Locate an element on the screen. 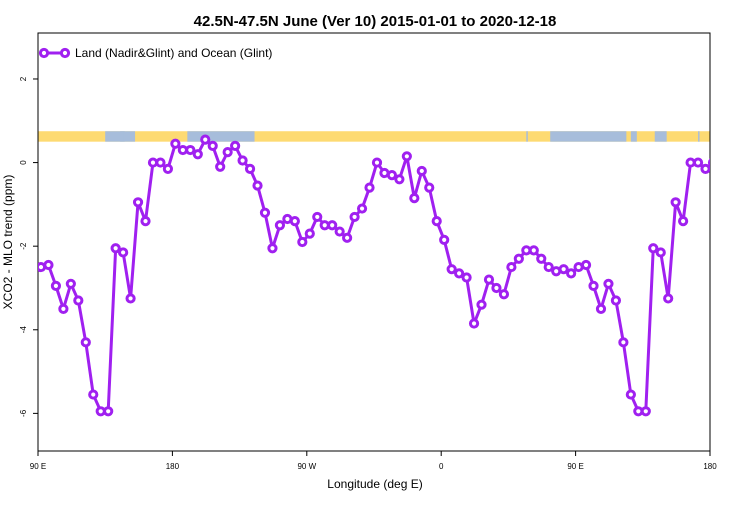 Image resolution: width=750 pixels, height=505 pixels. x-tick-label: 0 is located at coordinates (441, 466).